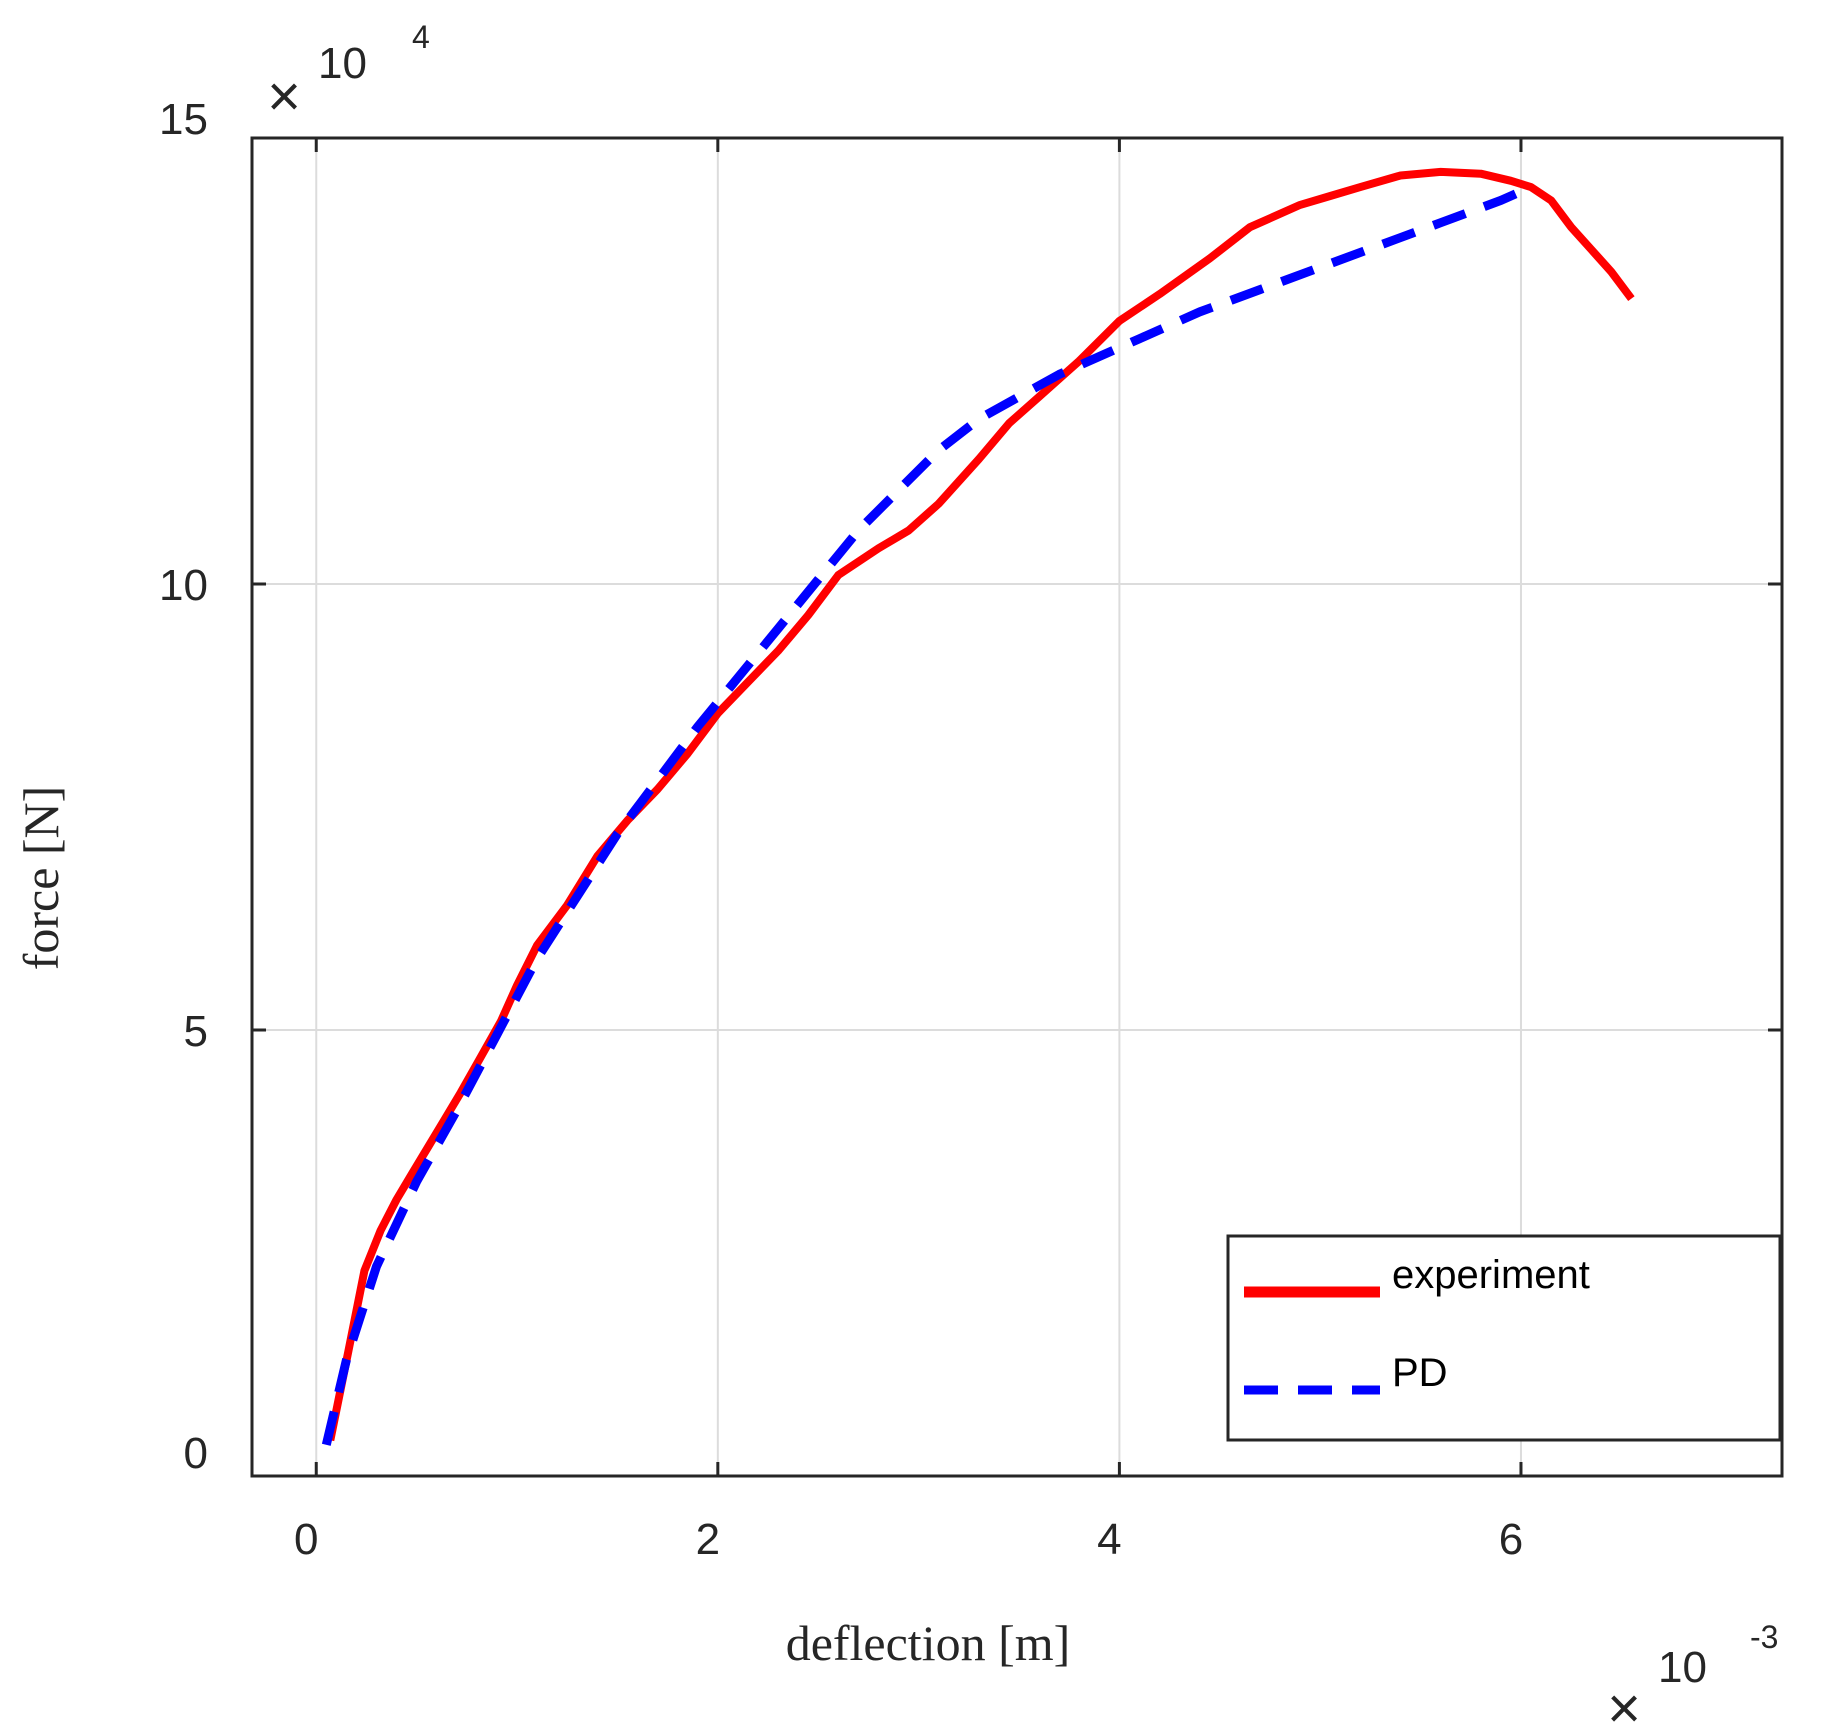  I want to click on y-tick-label: 10, so click(183, 585).